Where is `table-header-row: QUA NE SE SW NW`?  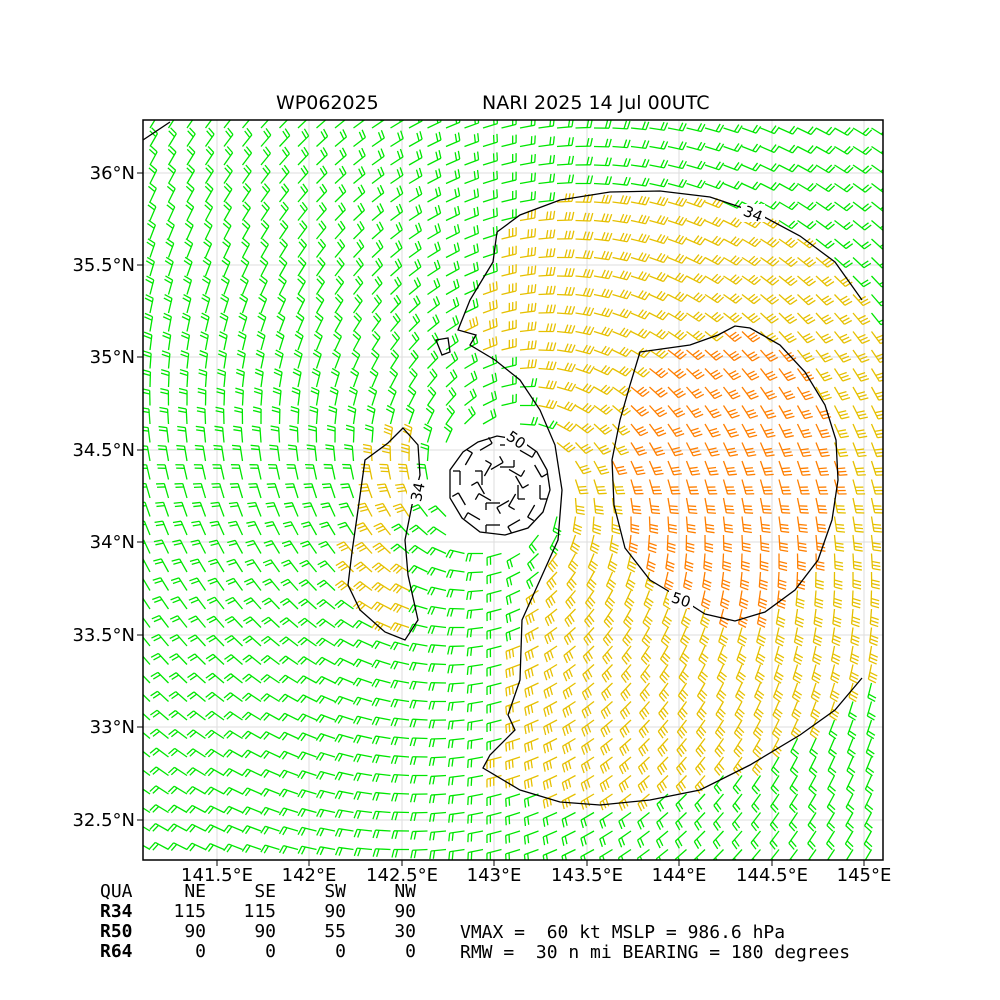 table-header-row: QUA NE SE SW NW is located at coordinates (258, 892).